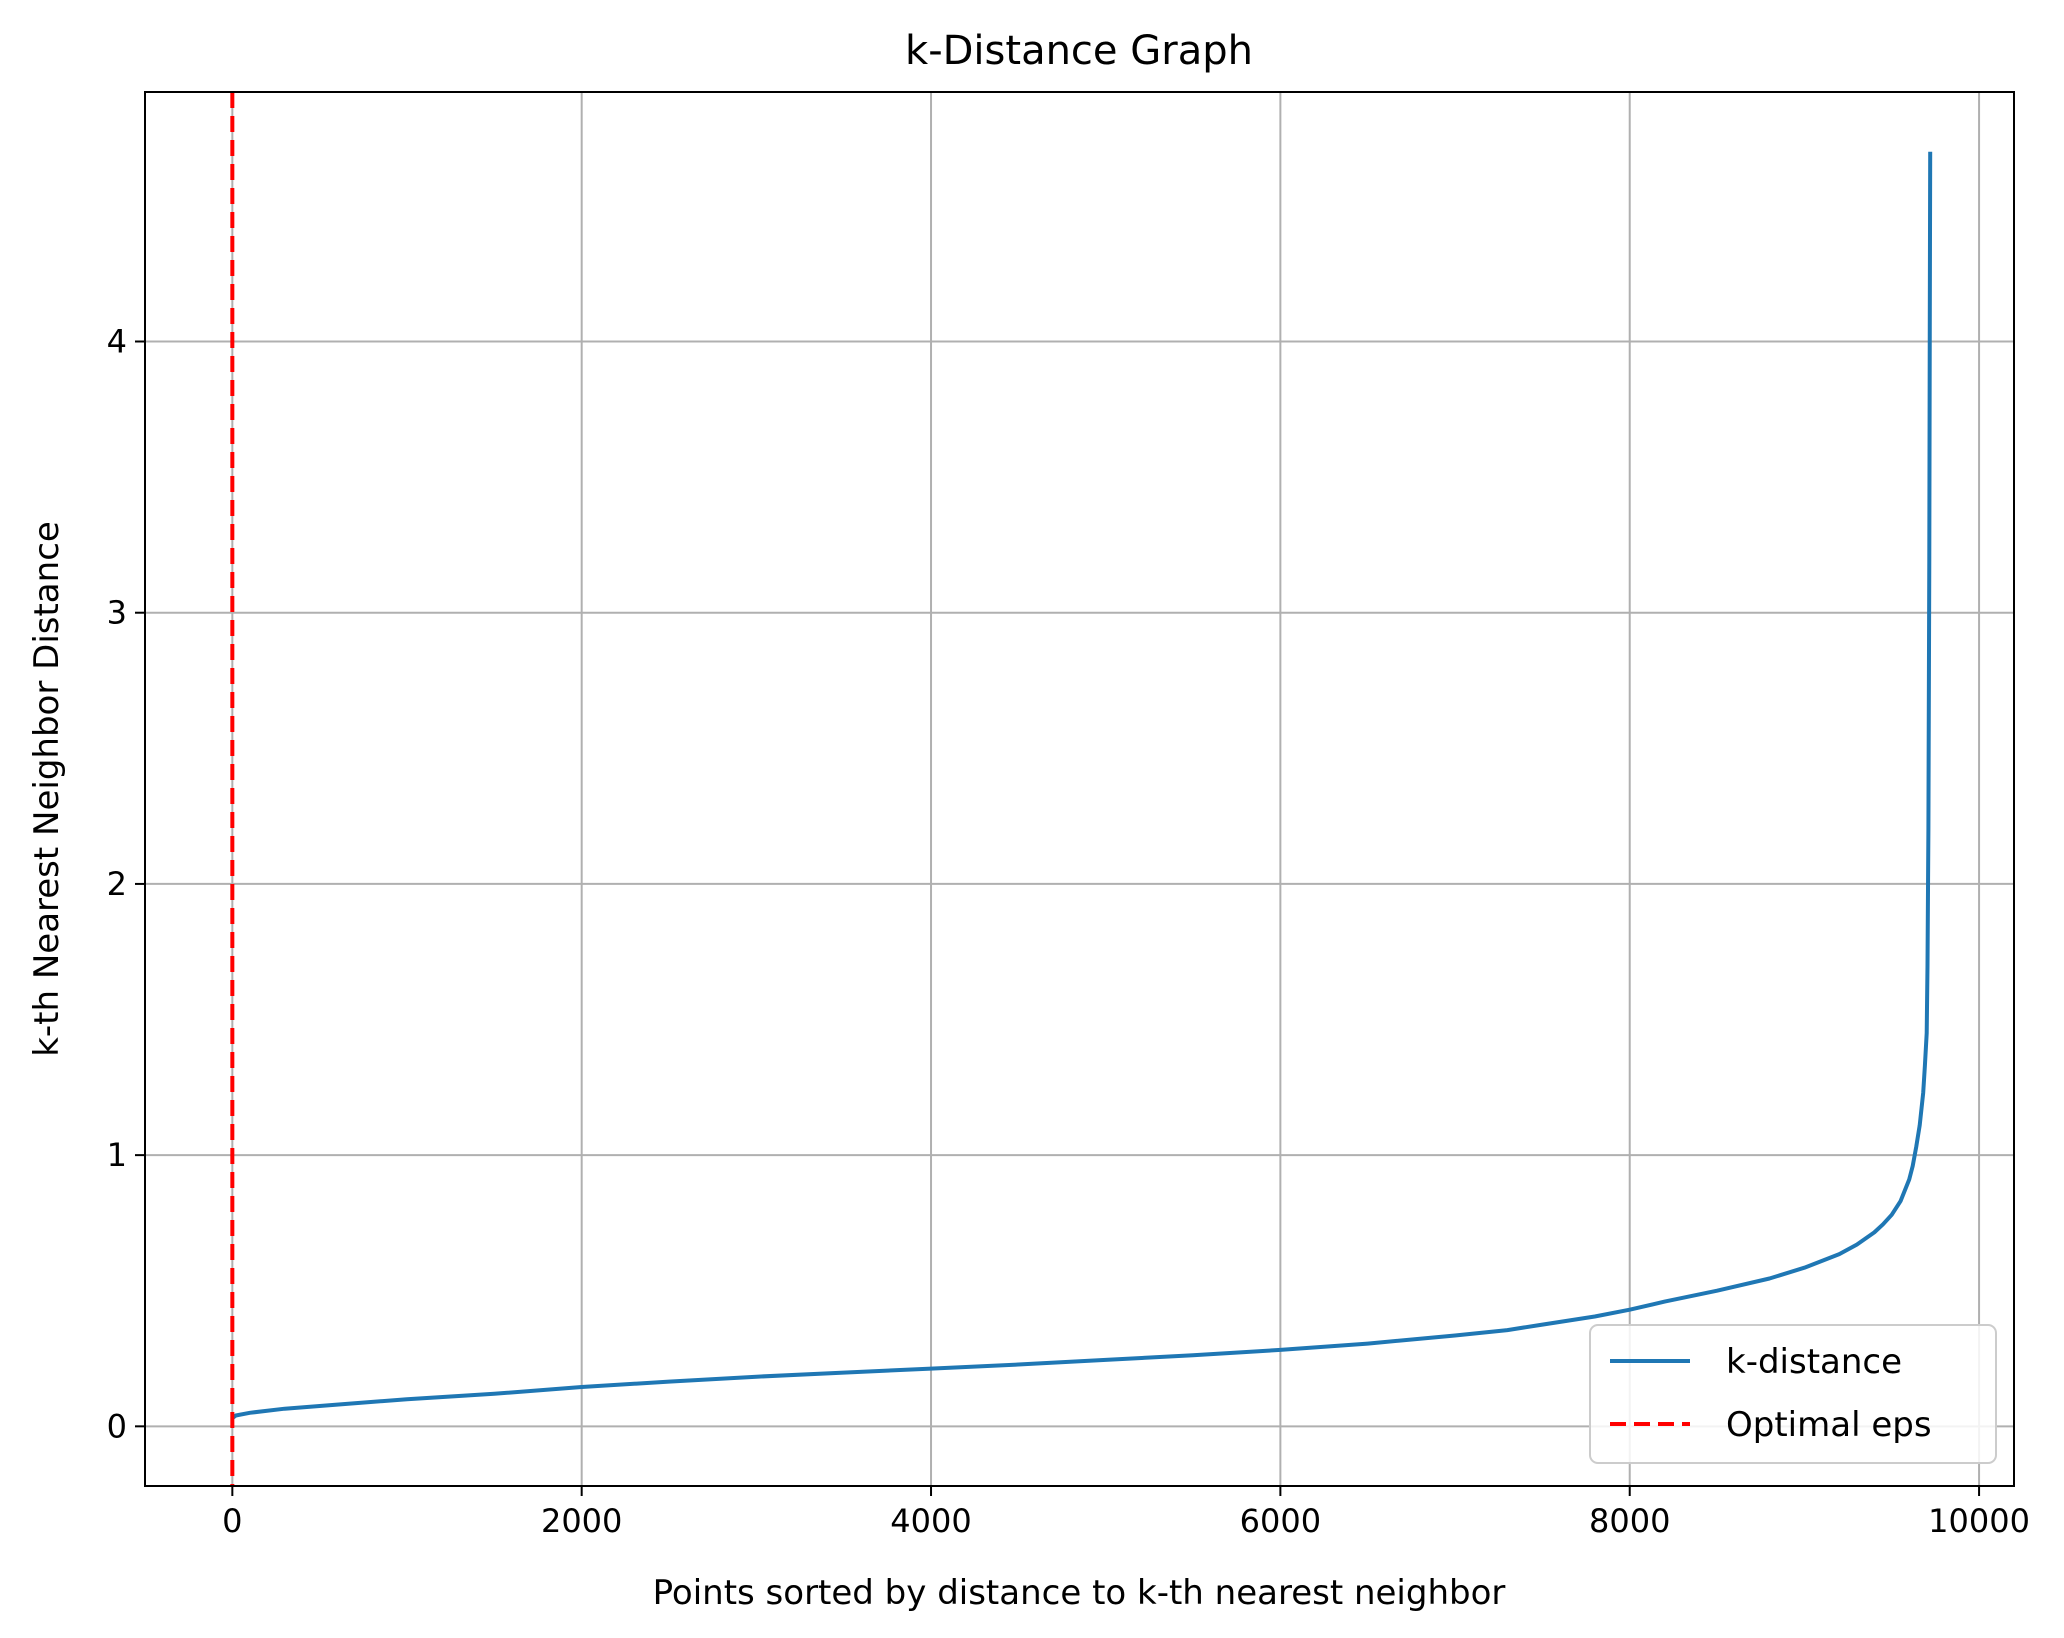 This screenshot has height=1638, width=2064. I want to click on legend-label-k-distance: k-distance, so click(1814, 1362).